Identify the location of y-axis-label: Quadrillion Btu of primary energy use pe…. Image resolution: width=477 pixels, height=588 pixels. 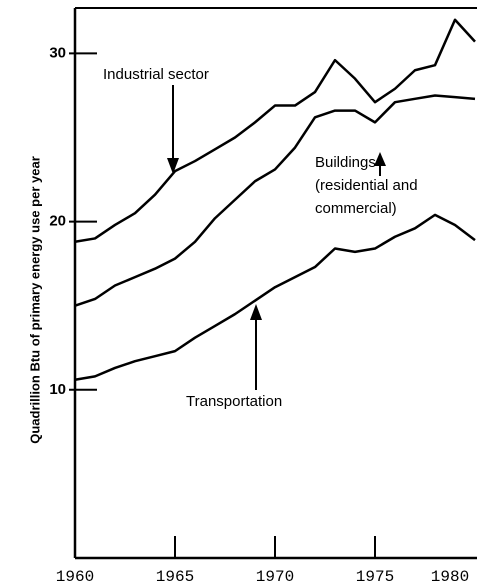
(34, 300).